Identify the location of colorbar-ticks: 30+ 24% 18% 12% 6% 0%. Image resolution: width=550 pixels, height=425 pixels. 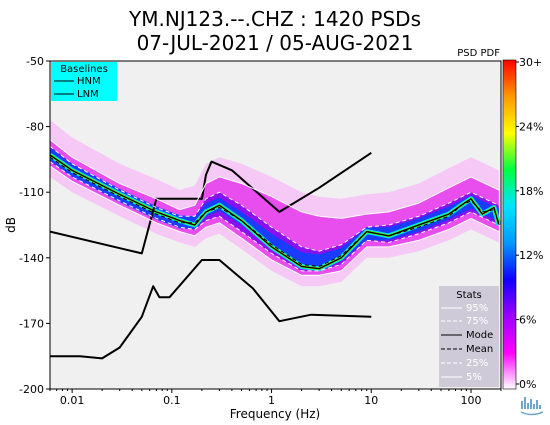
(529, 223).